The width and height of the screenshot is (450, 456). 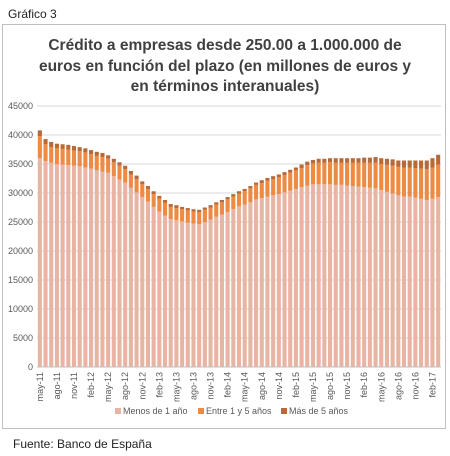 I want to click on x-tick-label: feb-15, so click(x=296, y=385).